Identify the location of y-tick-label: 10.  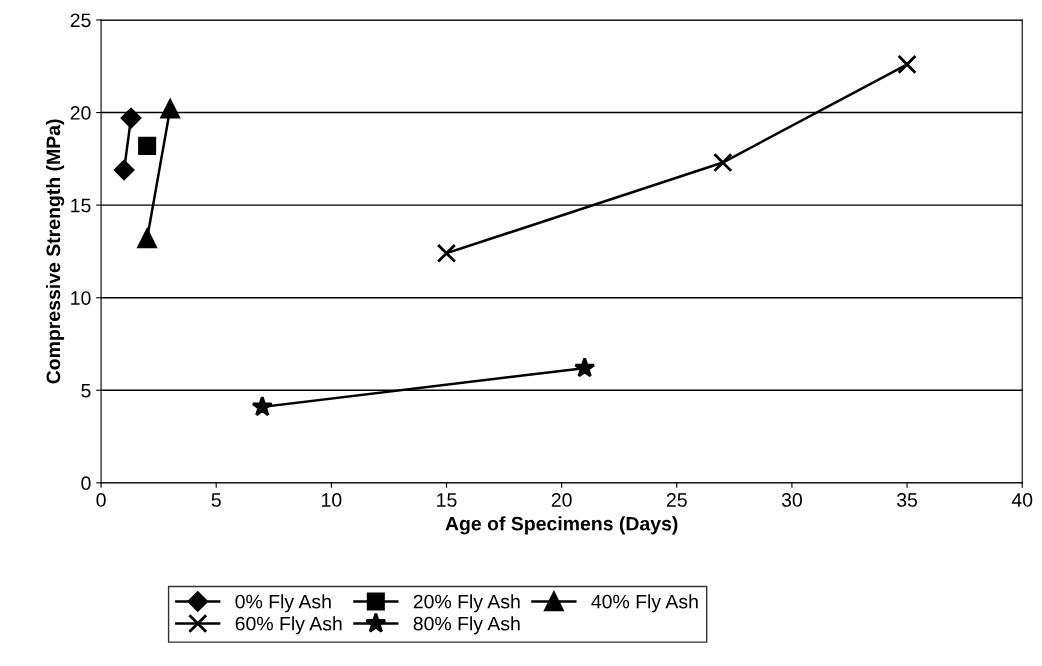
(81, 298).